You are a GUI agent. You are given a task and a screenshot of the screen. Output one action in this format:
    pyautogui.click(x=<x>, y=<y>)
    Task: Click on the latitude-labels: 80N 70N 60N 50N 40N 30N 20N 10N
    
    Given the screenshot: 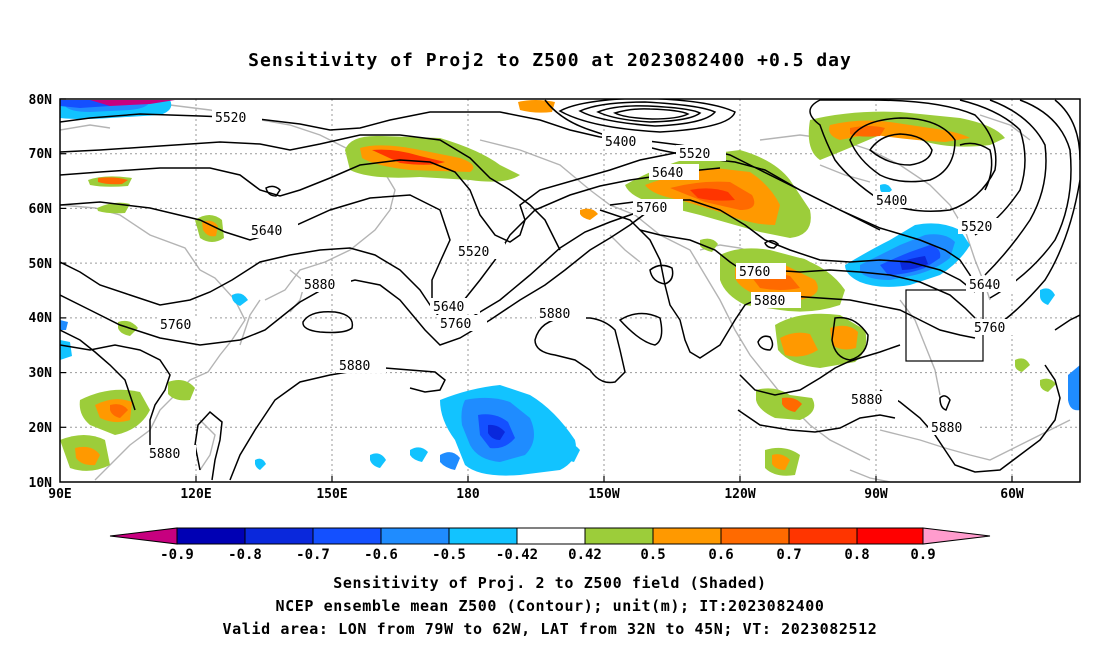 What is the action you would take?
    pyautogui.click(x=41, y=292)
    